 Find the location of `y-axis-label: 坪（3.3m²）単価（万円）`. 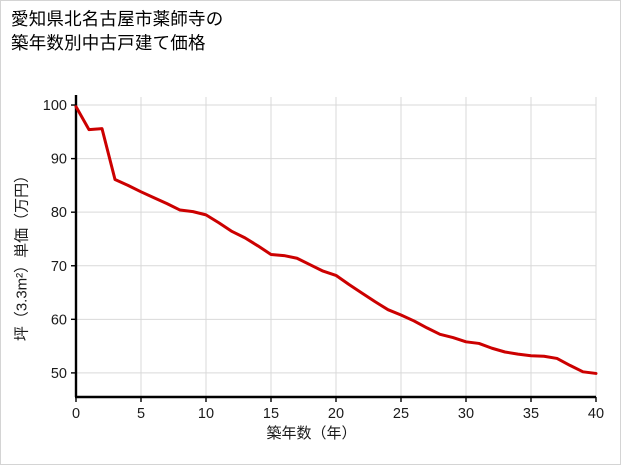

y-axis-label: 坪（3.3m²）単価（万円） is located at coordinates (22, 254).